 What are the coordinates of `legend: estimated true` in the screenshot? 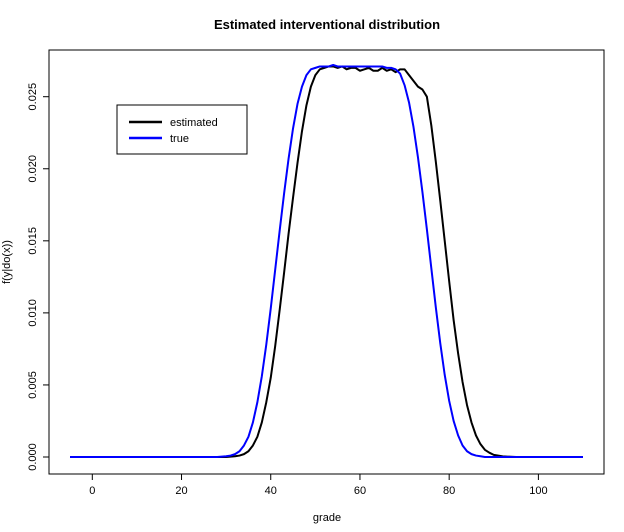 It's located at (182, 129).